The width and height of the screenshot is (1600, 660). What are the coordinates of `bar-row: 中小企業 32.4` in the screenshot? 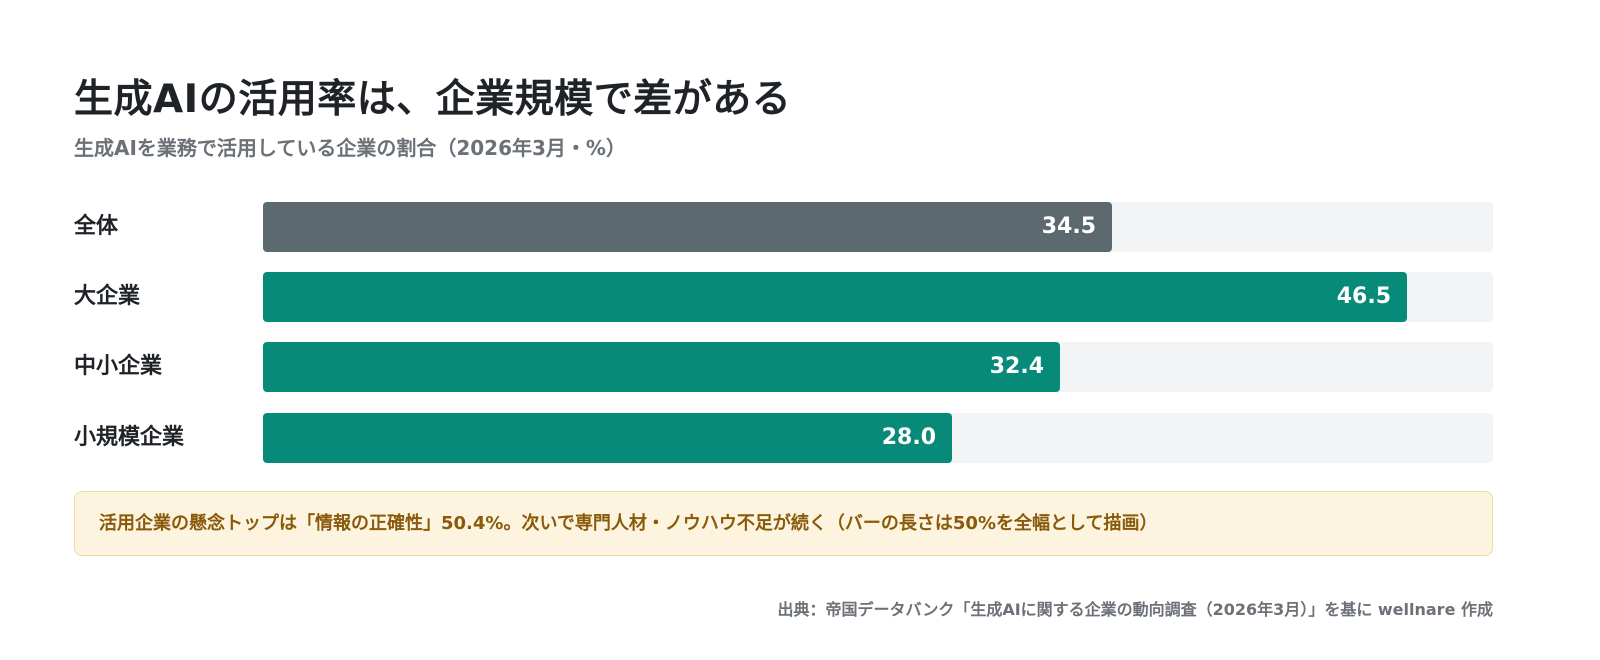 It's located at (800, 367).